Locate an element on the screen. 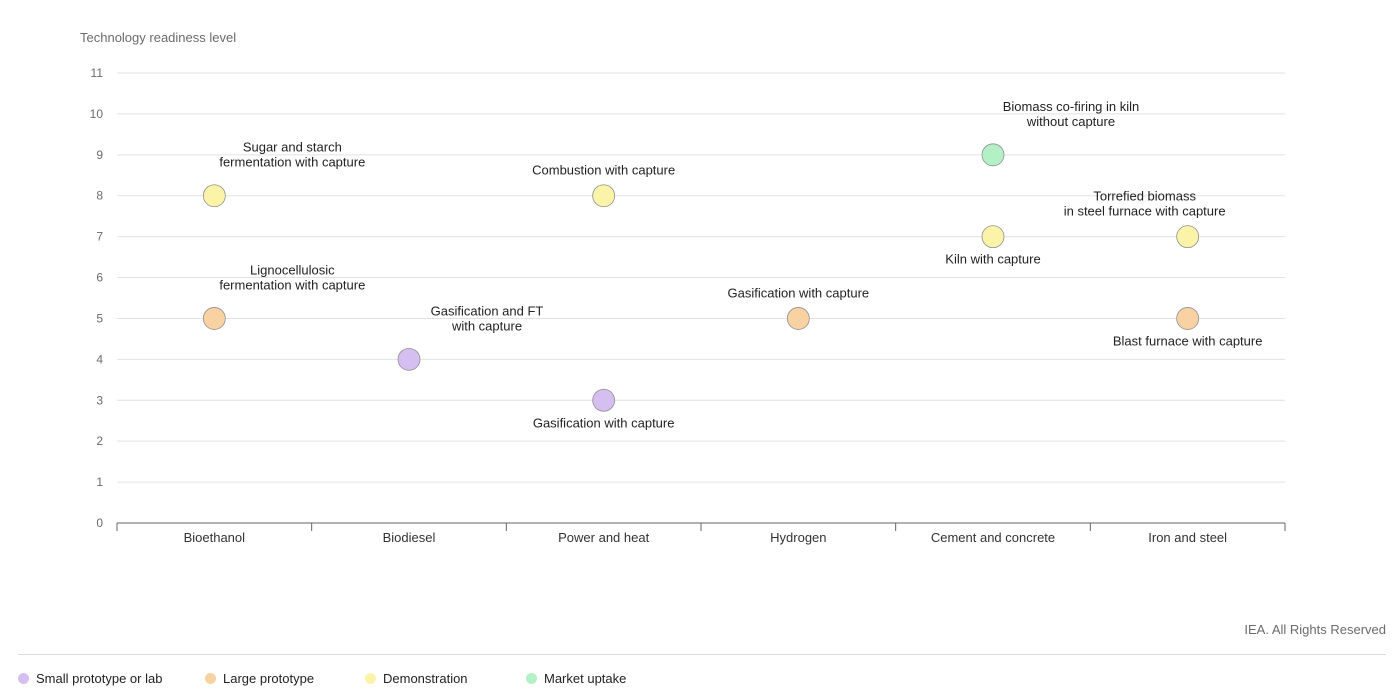 The height and width of the screenshot is (700, 1400). legend-label: Large prototype is located at coordinates (269, 678).